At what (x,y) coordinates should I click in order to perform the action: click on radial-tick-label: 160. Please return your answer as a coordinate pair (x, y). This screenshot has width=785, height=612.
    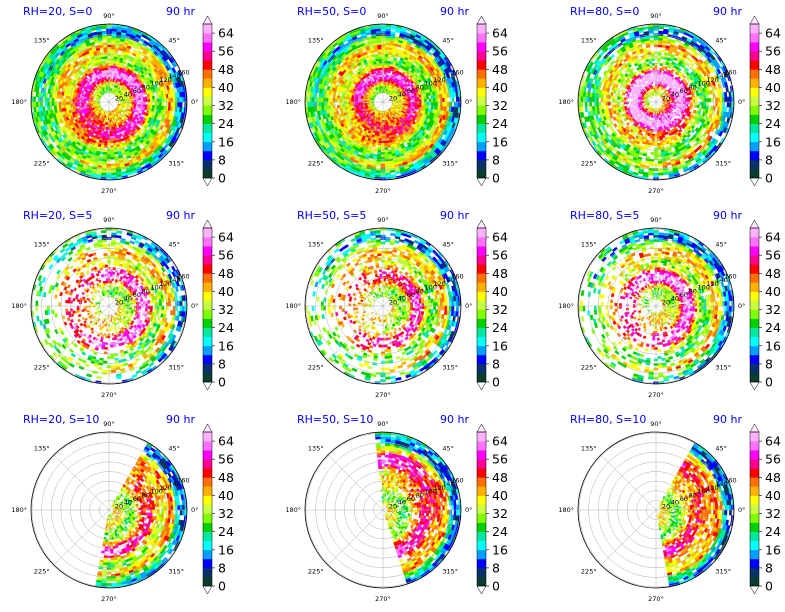
    Looking at the image, I should click on (457, 481).